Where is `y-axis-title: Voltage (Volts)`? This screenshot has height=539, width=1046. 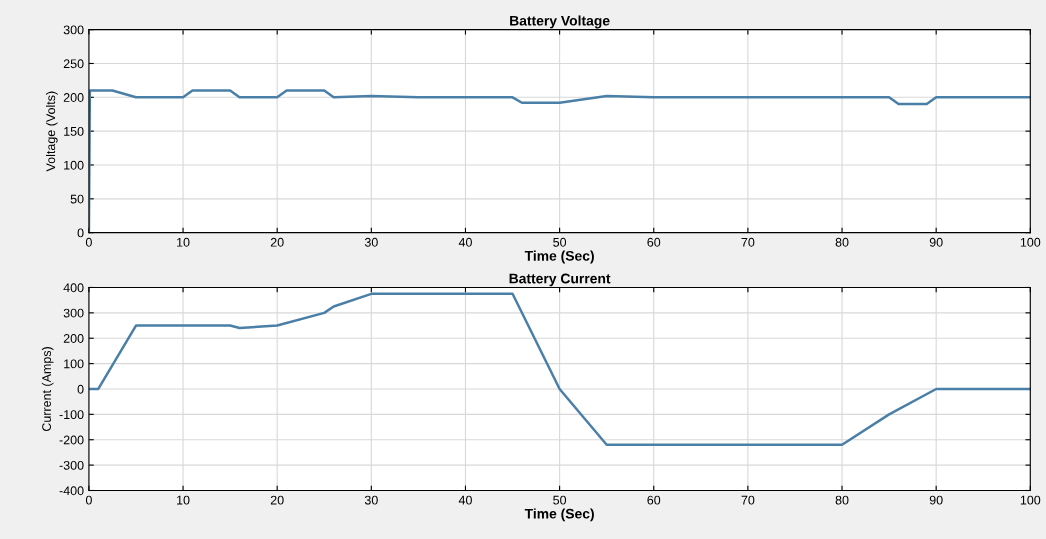 y-axis-title: Voltage (Volts) is located at coordinates (51, 131).